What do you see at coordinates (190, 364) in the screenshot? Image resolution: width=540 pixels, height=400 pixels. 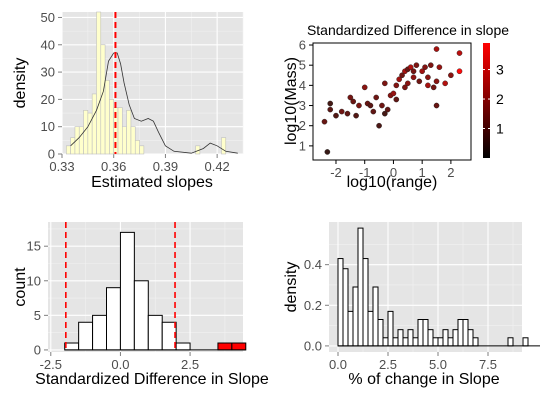 I see `x-tick-label: 2.5` at bounding box center [190, 364].